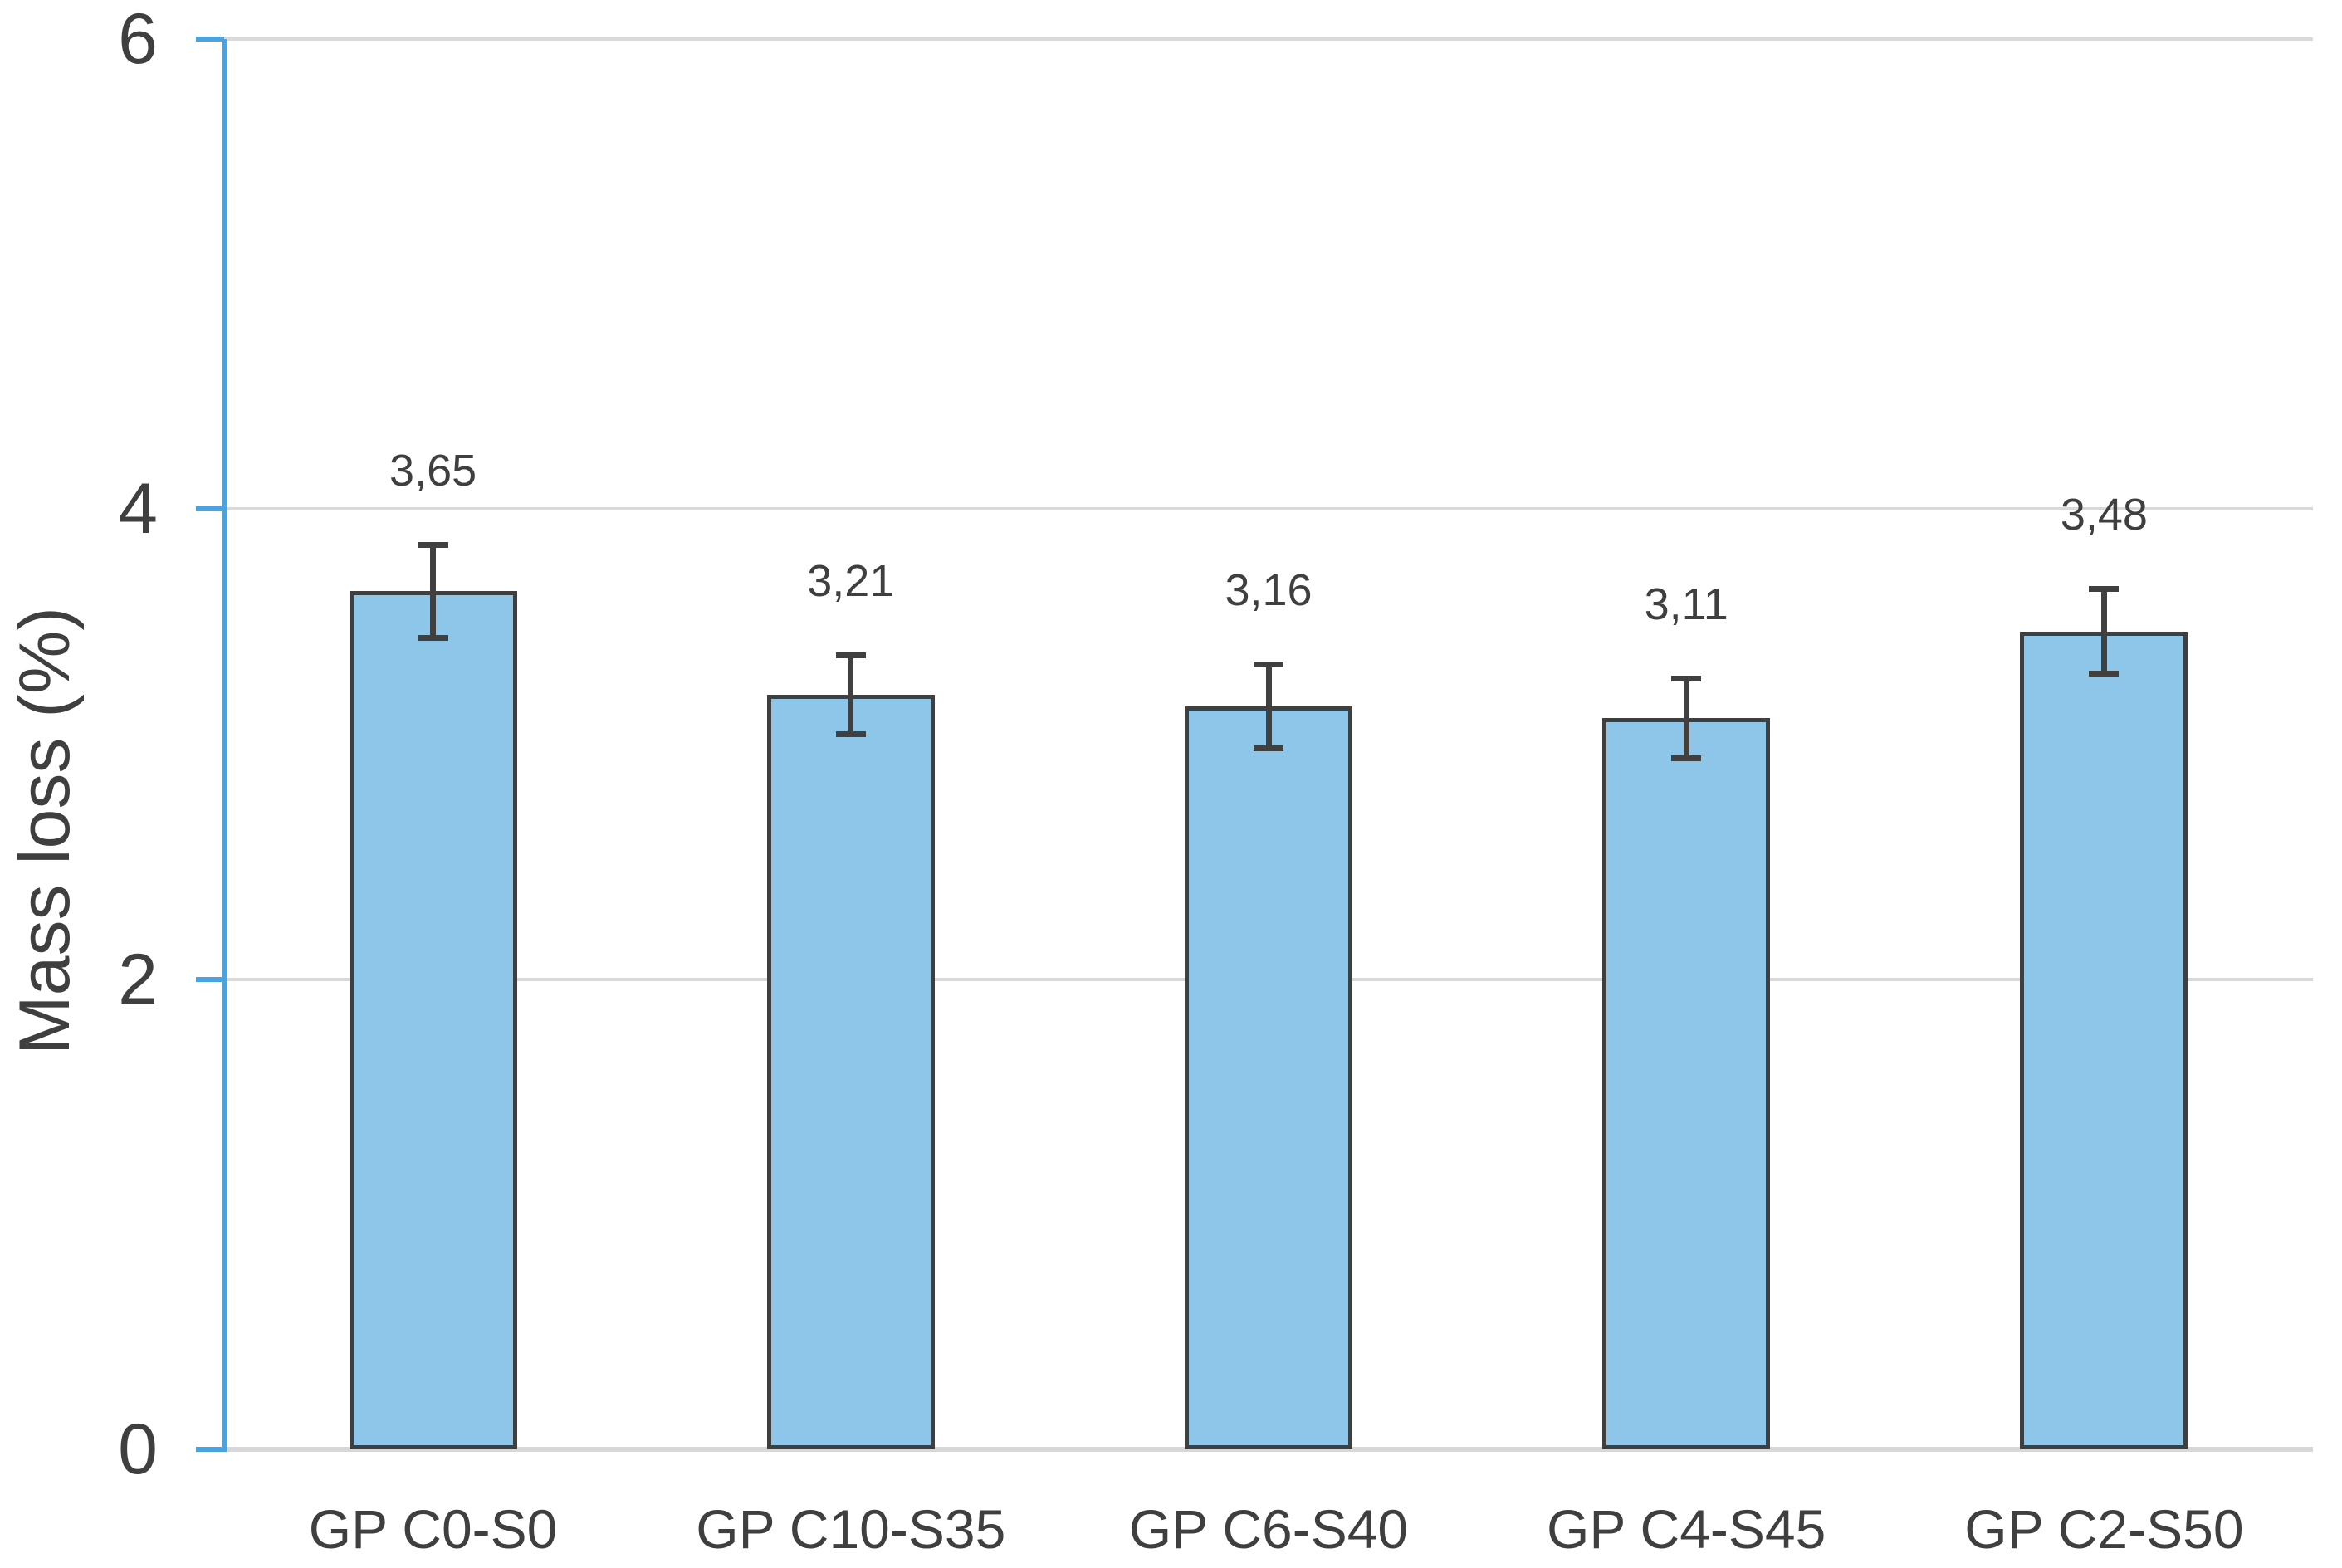 The width and height of the screenshot is (2342, 1568). I want to click on y-tick-label: 6, so click(138, 40).